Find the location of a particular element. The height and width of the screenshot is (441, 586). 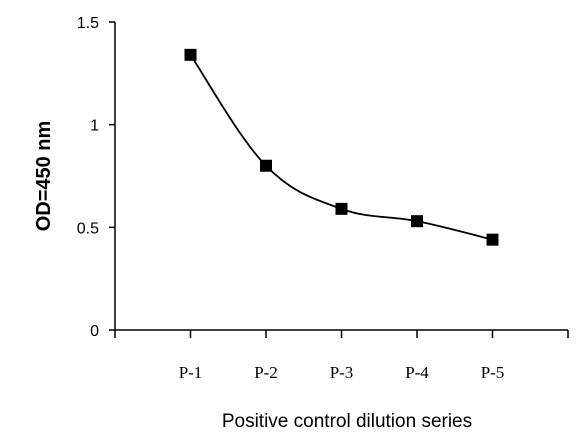

y-tick-label: 1.5 is located at coordinates (88, 23).